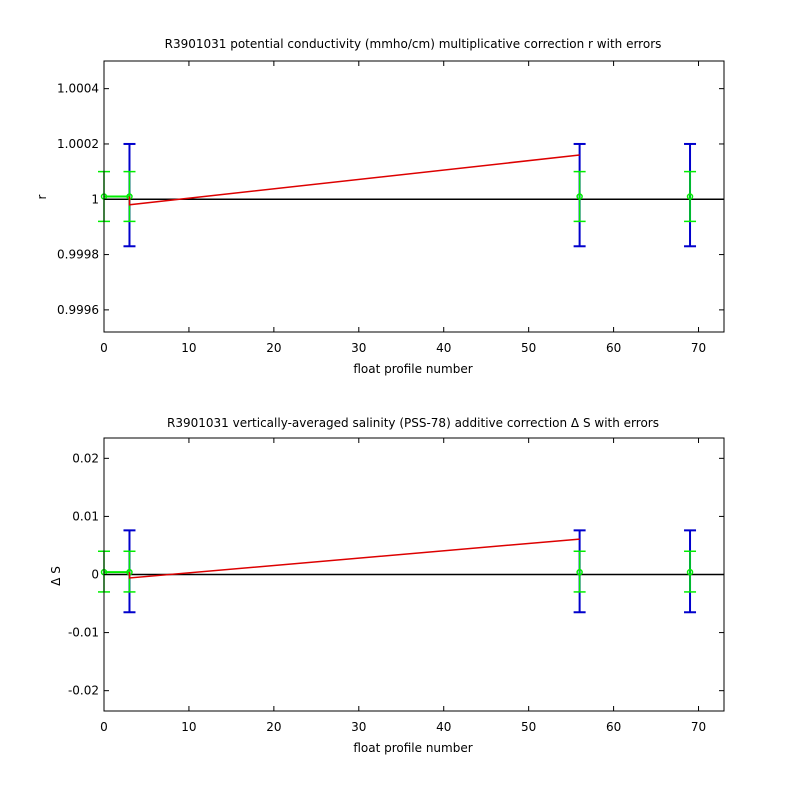  Describe the element at coordinates (188, 727) in the screenshot. I see `chart-ds-xtick-label: 10` at that location.